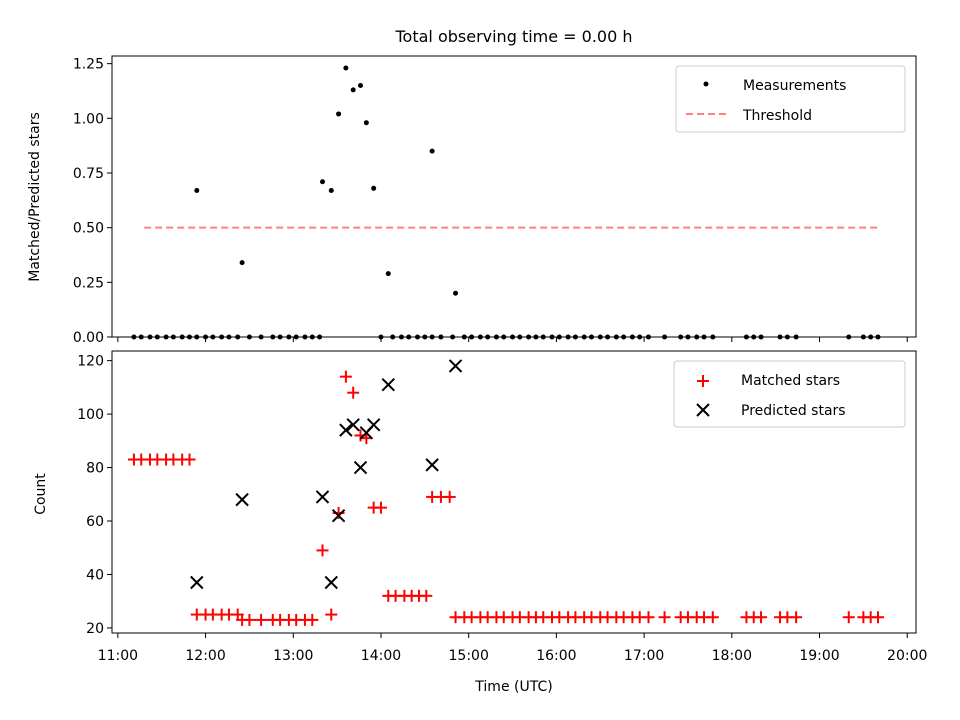  Describe the element at coordinates (293, 656) in the screenshot. I see `x-tick-label: 13:00` at that location.